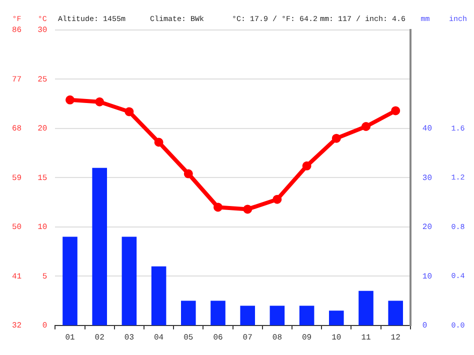 The width and height of the screenshot is (474, 355). Describe the element at coordinates (99, 337) in the screenshot. I see `x-tick-label: 02` at that location.